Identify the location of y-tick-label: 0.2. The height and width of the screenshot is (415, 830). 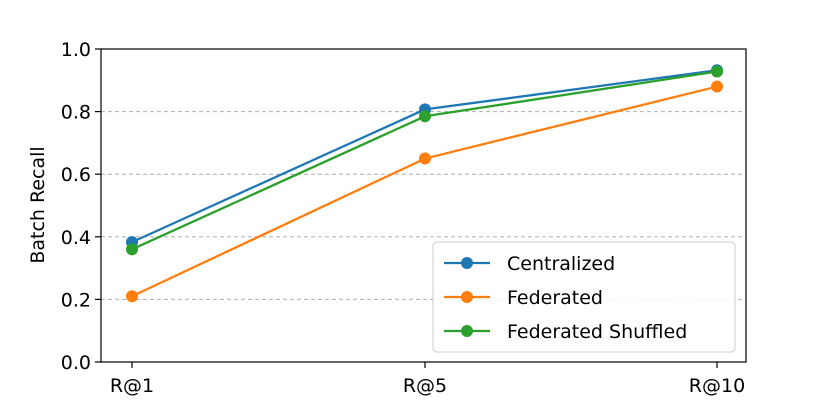
(76, 300).